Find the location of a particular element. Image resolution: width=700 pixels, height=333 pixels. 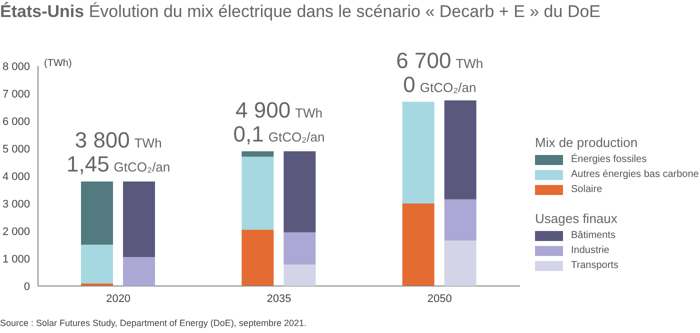

legend-title: Usages finaux is located at coordinates (576, 218).